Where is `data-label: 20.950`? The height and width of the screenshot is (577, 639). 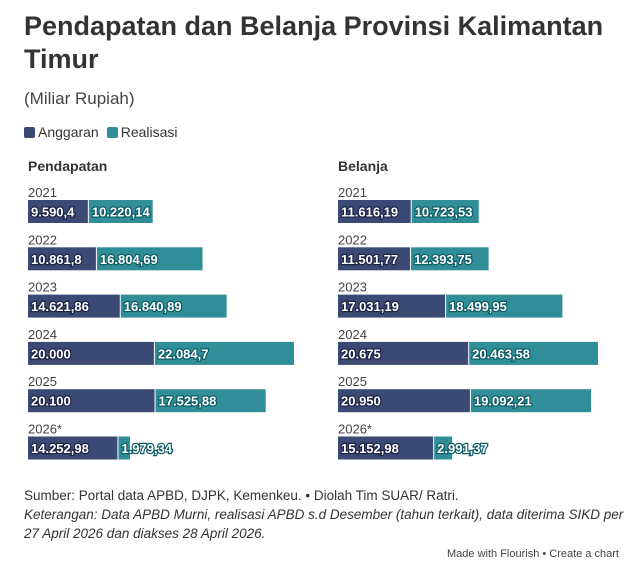
data-label: 20.950 is located at coordinates (361, 401).